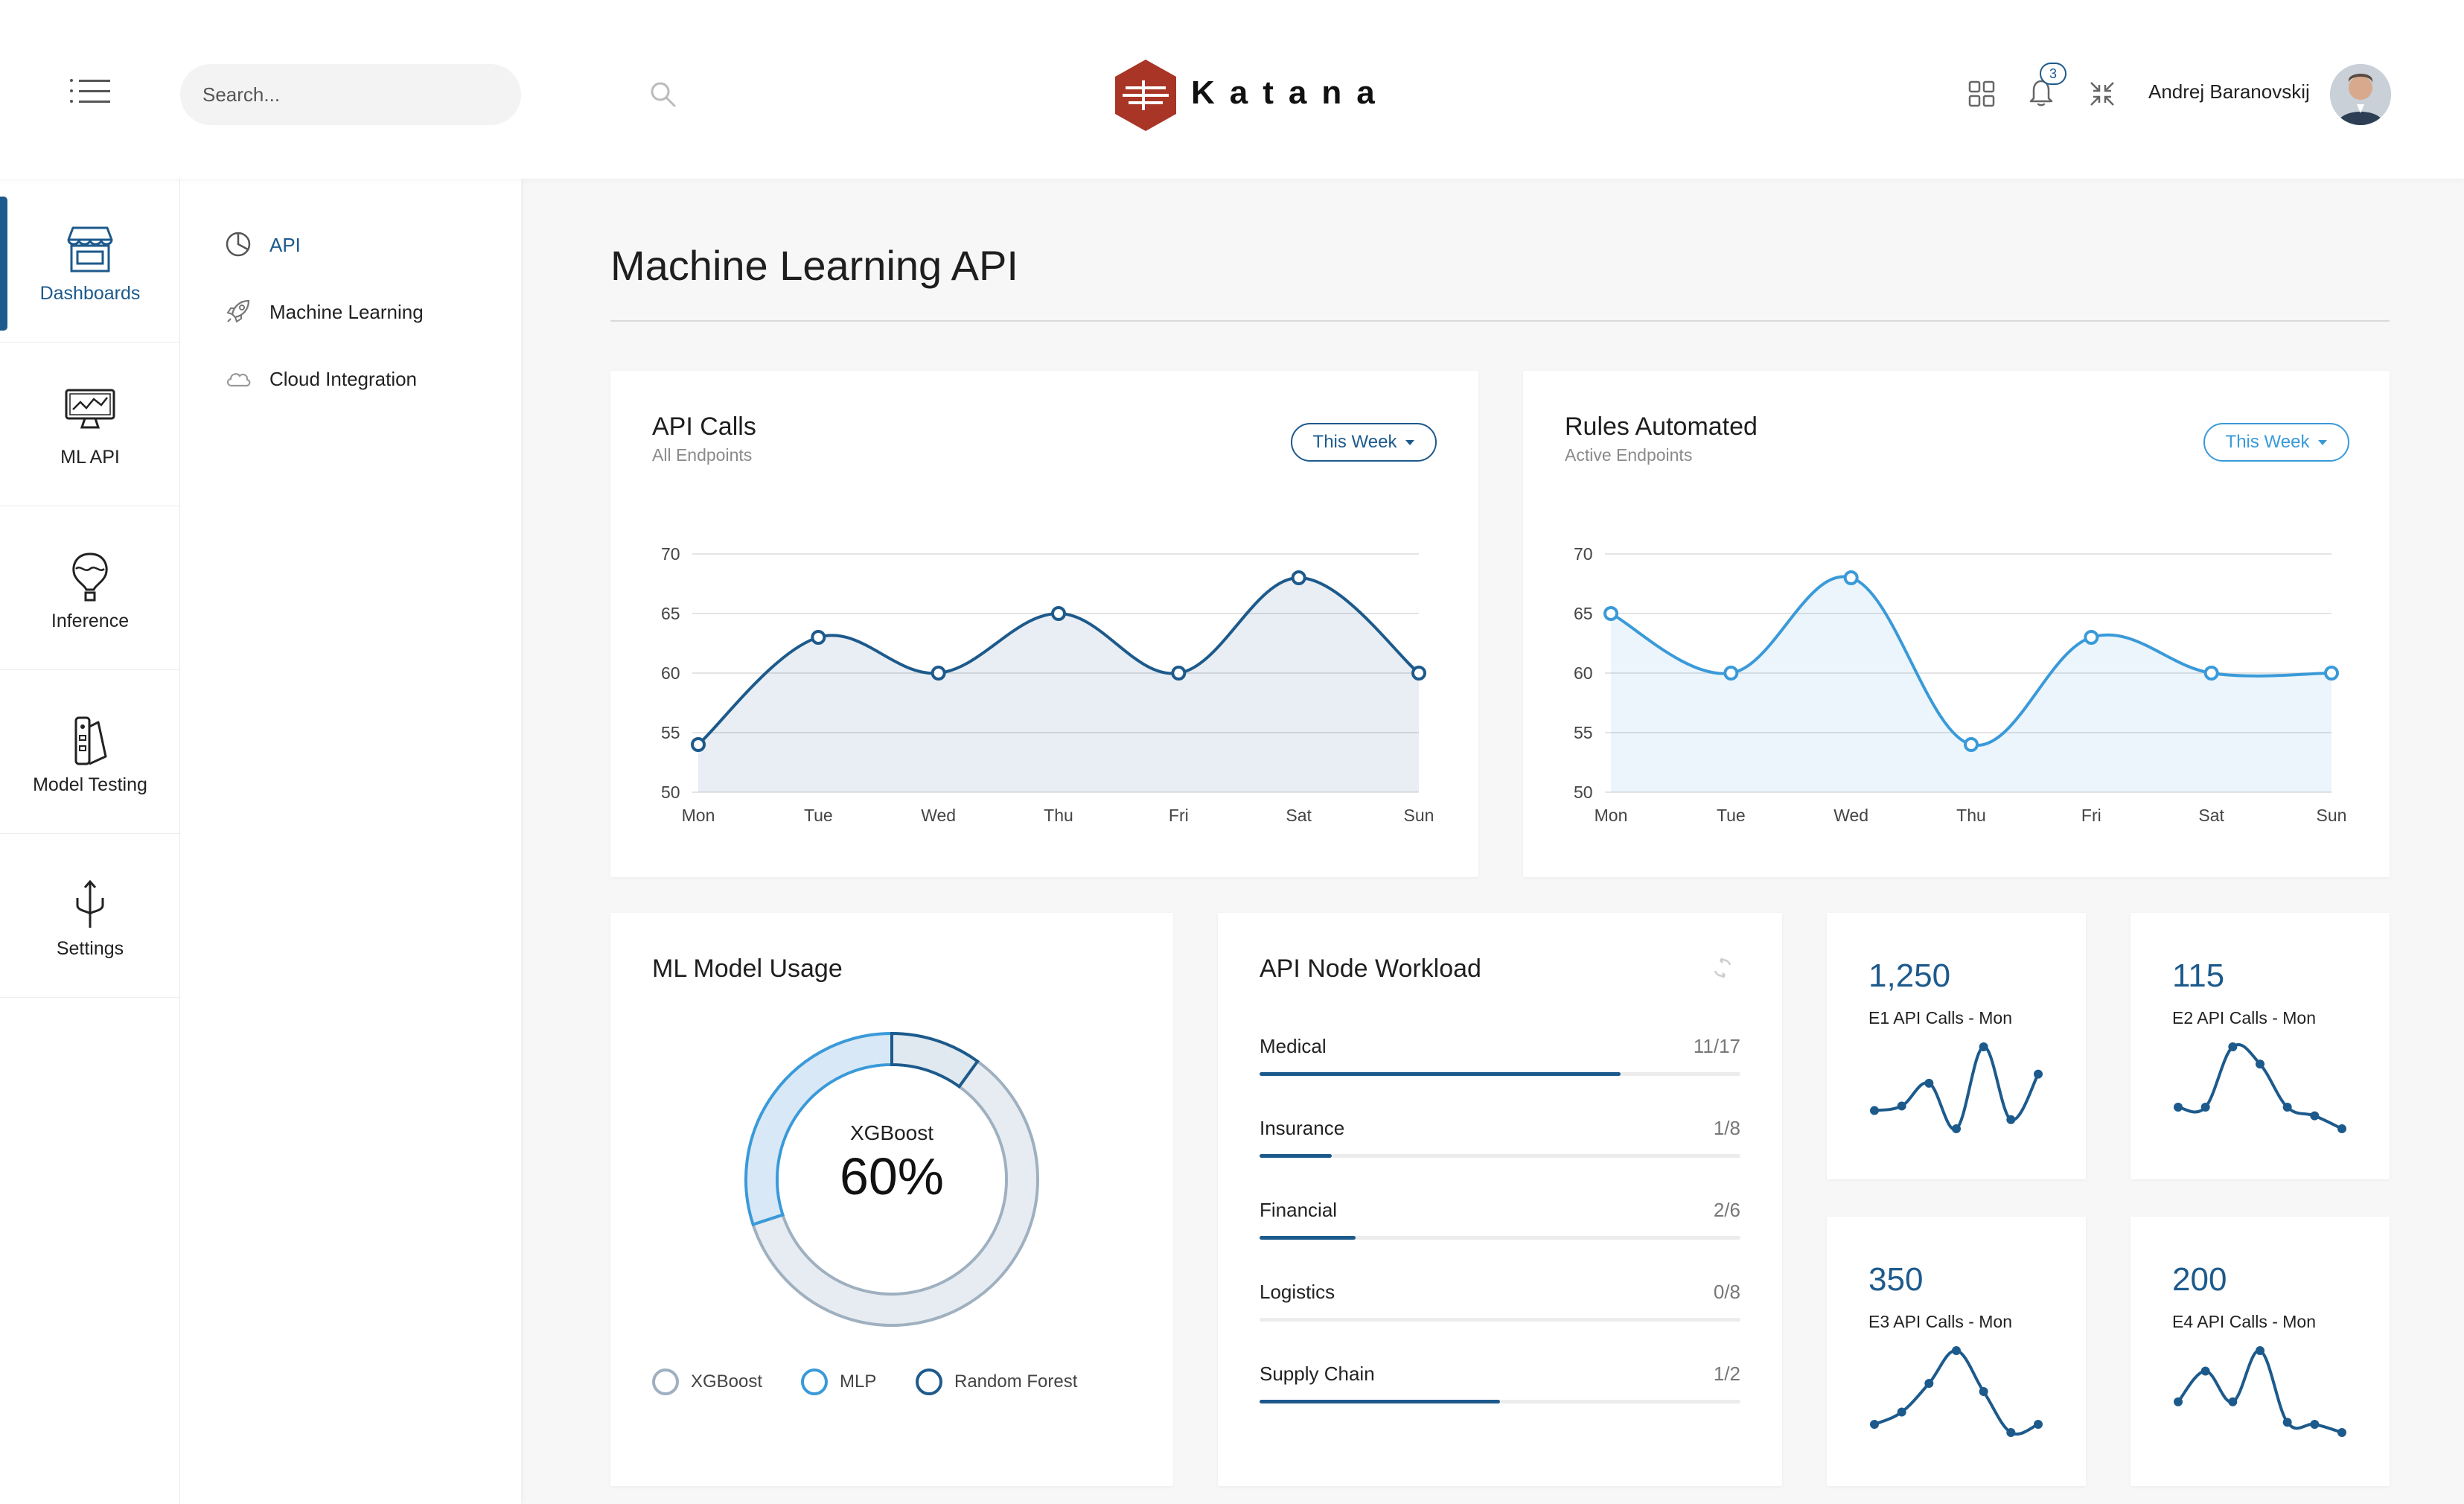 The height and width of the screenshot is (1504, 2464). Describe the element at coordinates (1371, 969) in the screenshot. I see `card-title: API Node Workload` at that location.